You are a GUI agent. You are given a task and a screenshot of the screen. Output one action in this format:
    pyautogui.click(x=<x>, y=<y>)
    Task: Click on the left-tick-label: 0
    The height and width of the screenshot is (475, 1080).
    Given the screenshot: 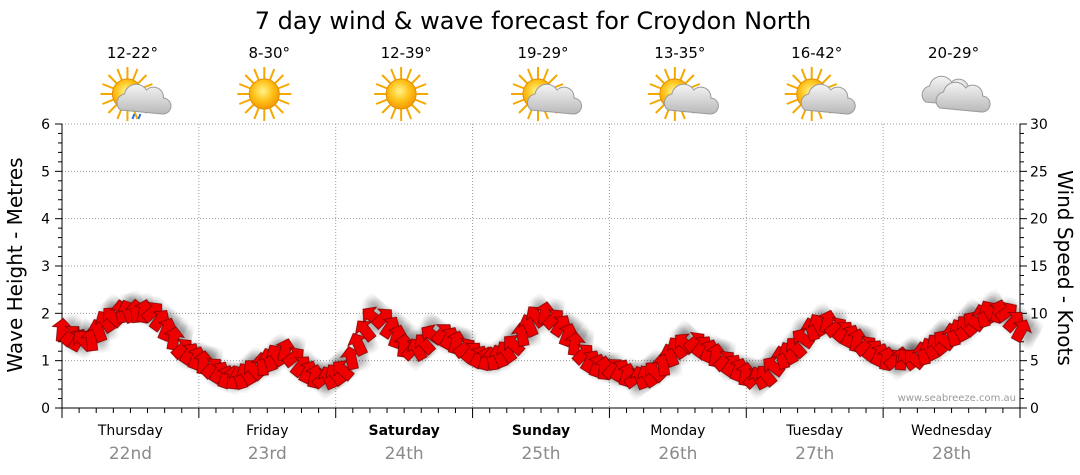 What is the action you would take?
    pyautogui.click(x=45, y=409)
    